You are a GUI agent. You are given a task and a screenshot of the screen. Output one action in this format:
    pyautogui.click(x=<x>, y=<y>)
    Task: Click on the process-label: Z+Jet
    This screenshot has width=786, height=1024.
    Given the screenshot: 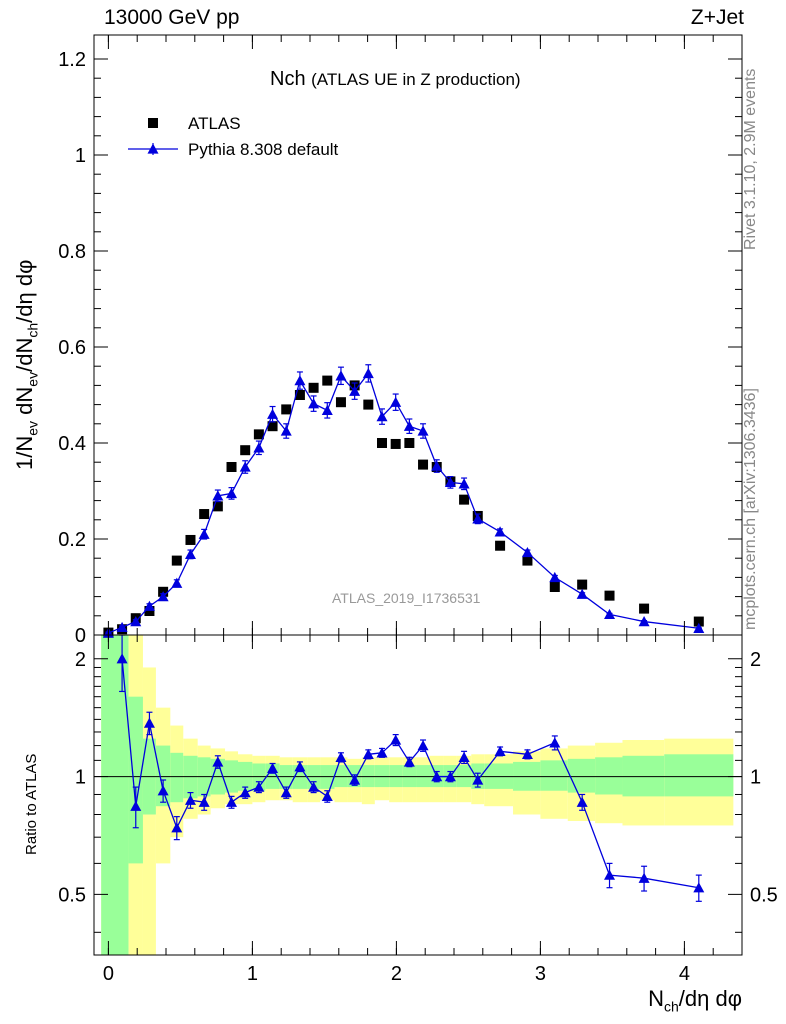 What is the action you would take?
    pyautogui.click(x=717, y=17)
    